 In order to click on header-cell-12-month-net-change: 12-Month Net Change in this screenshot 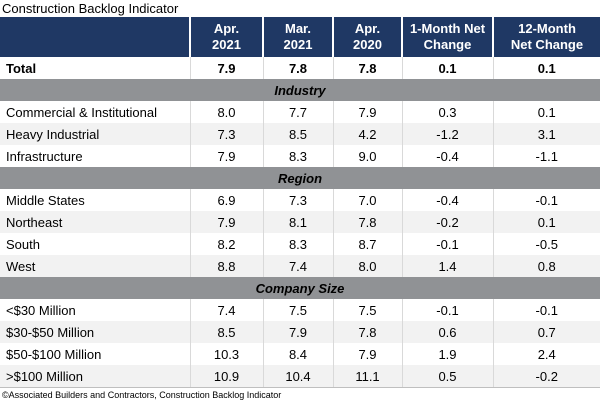, I will do `click(546, 37)`.